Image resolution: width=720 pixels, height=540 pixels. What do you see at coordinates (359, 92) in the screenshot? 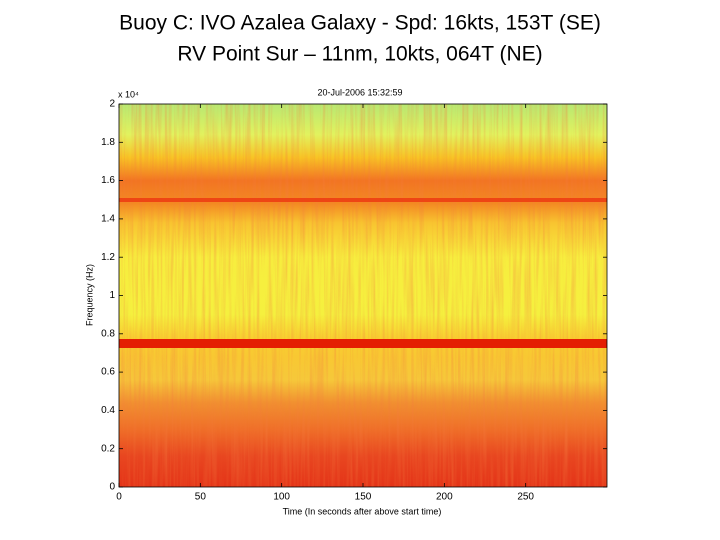
I see `chart-title: 20-Jul-2006 15:32:59` at bounding box center [359, 92].